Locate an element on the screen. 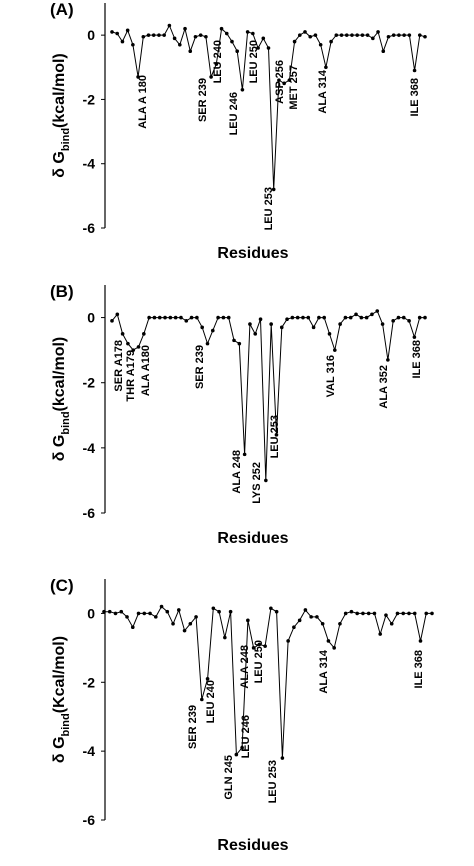  x-axis-label: Residues is located at coordinates (252, 845).